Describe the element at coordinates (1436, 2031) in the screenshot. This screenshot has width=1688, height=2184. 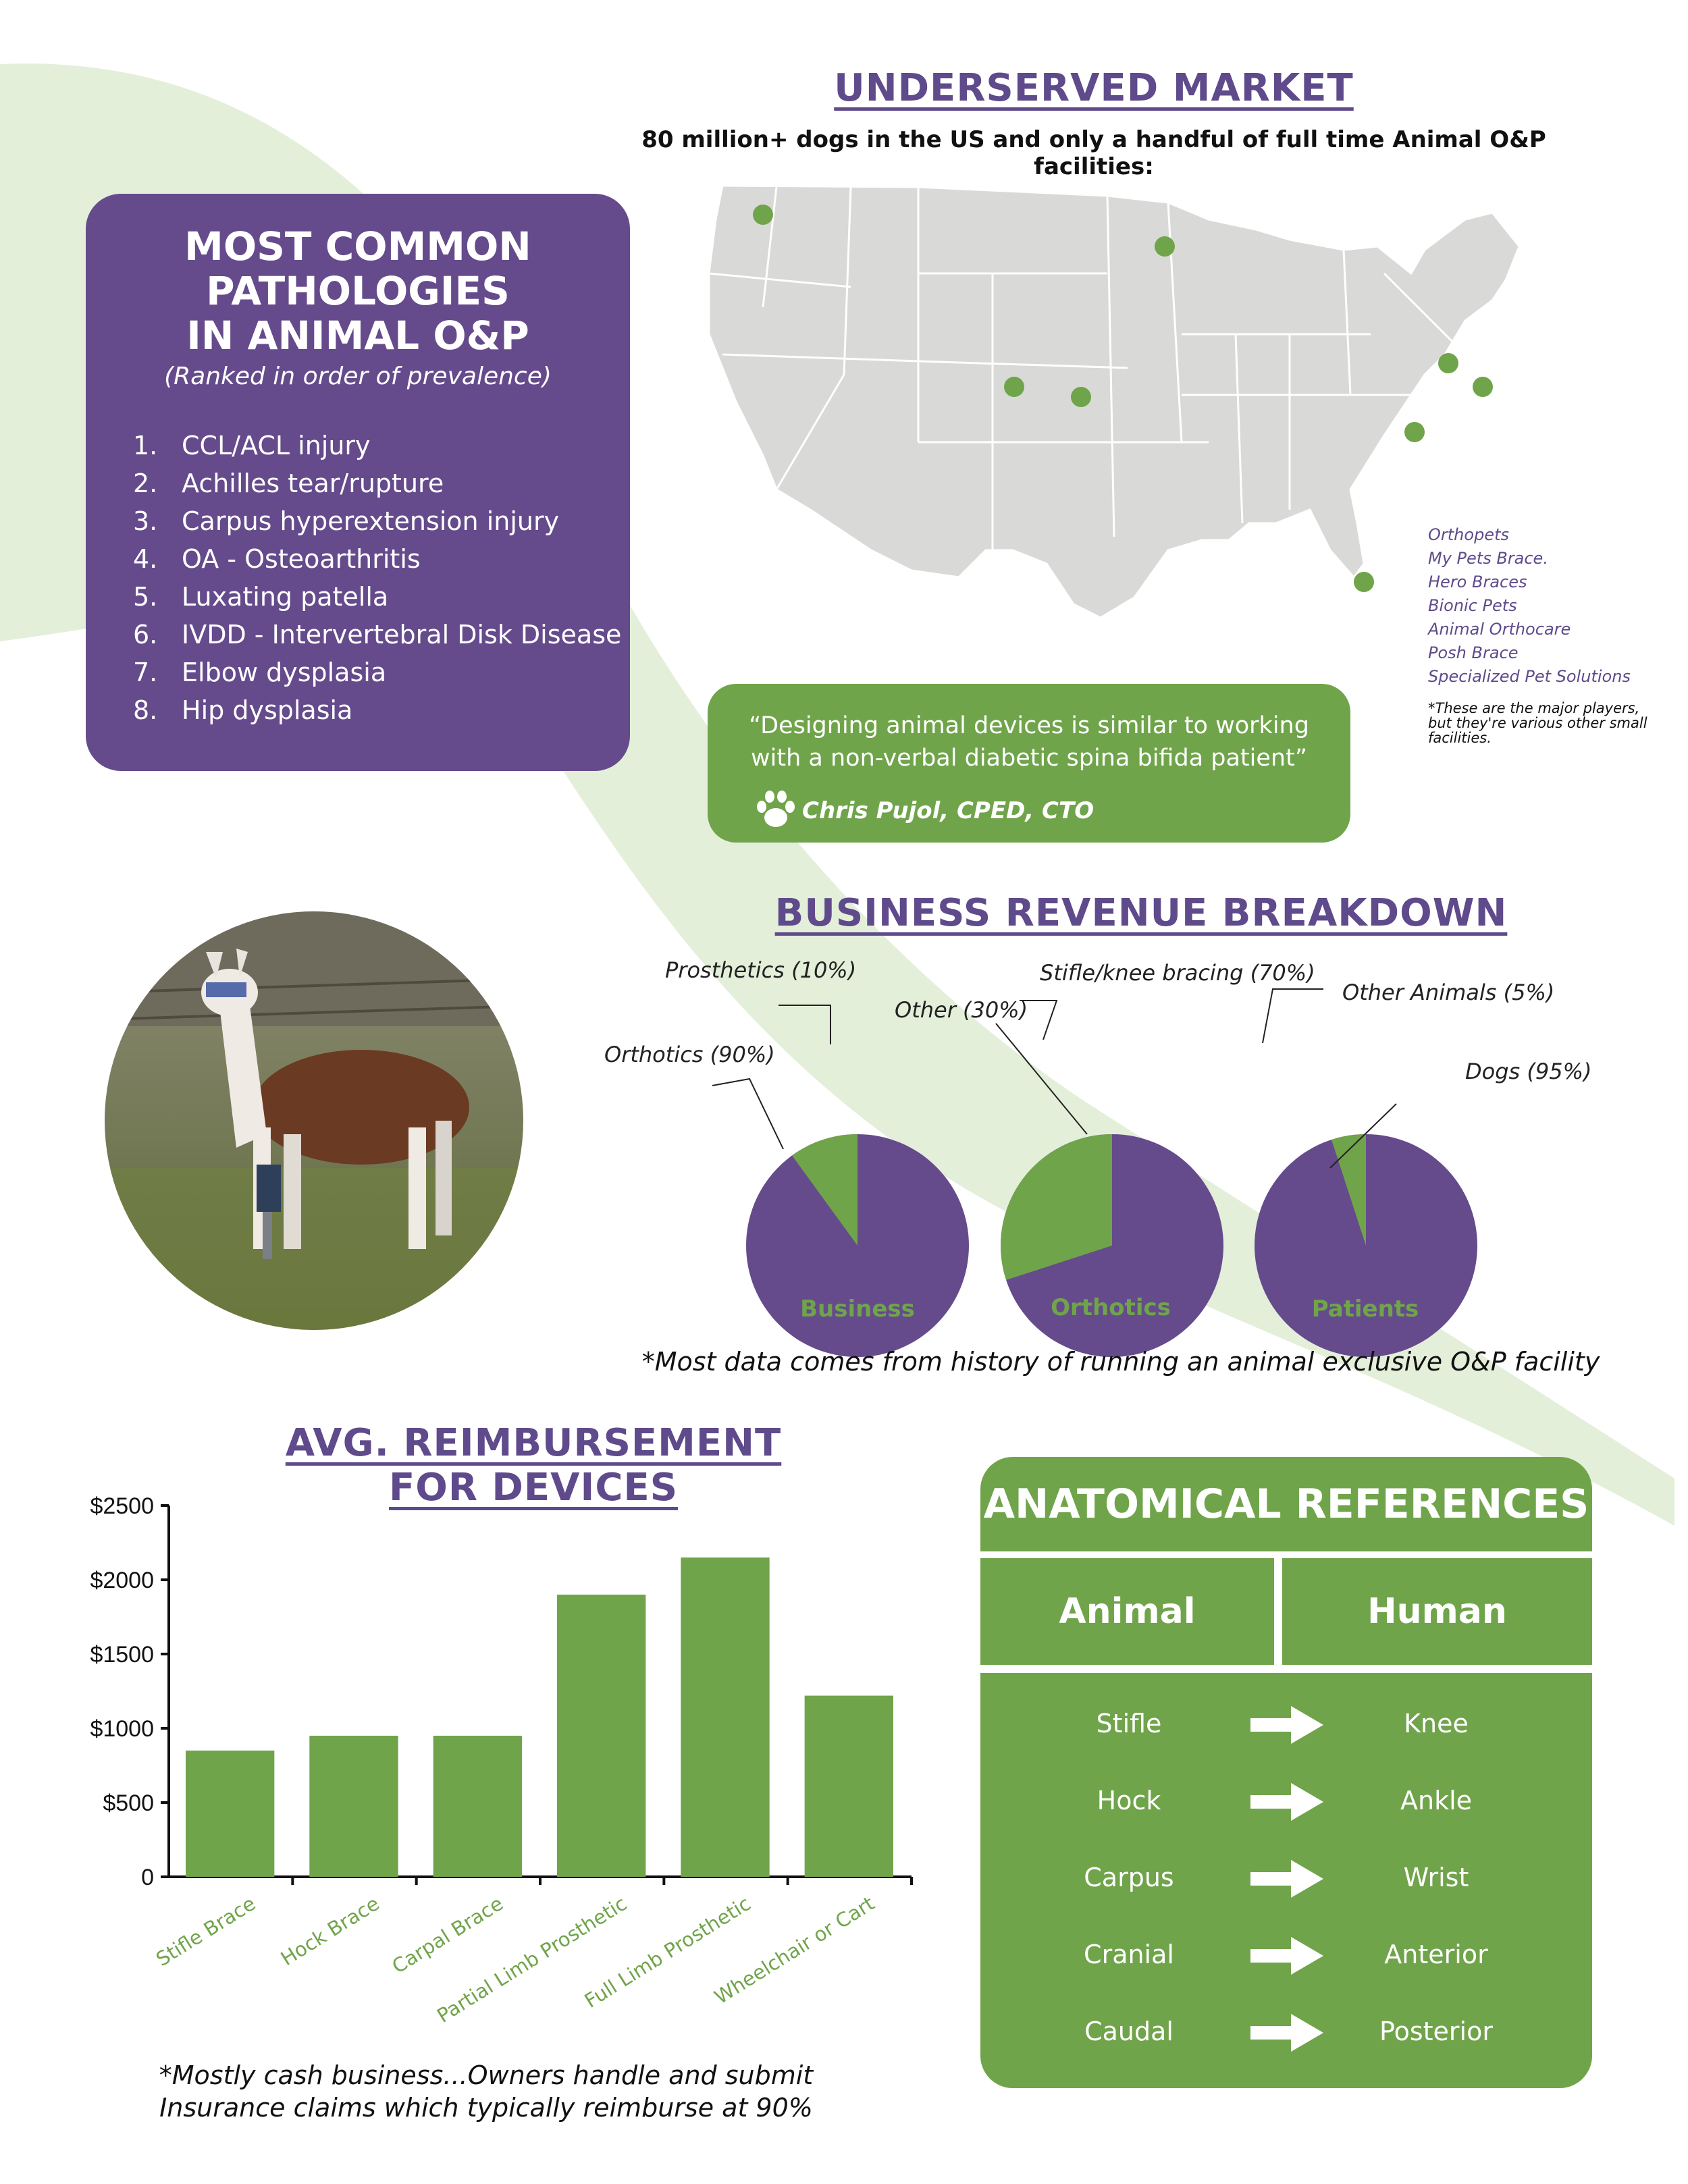
I see `human-term: Posterior` at that location.